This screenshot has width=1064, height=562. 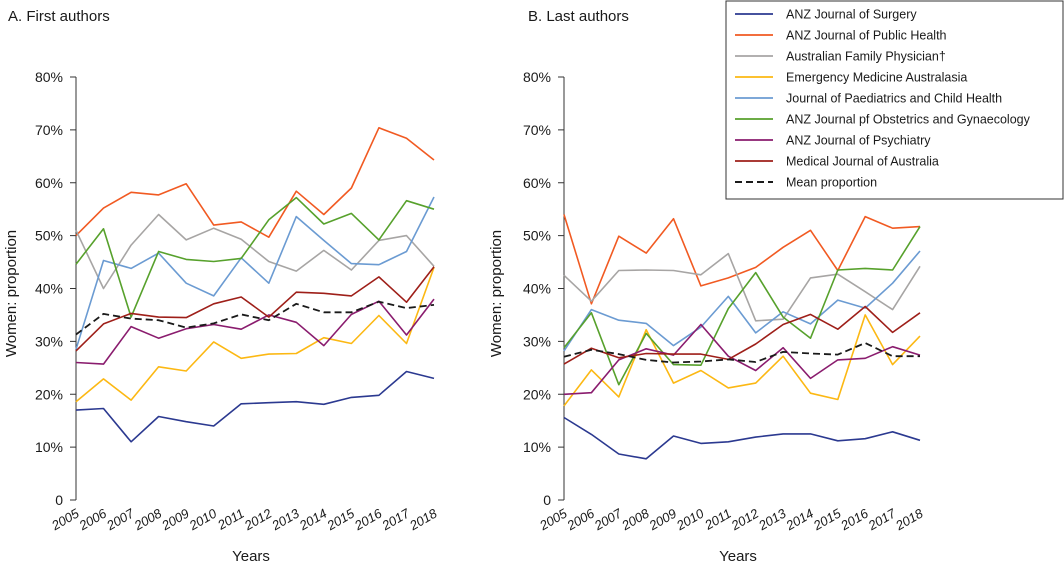 What do you see at coordinates (866, 57) in the screenshot?
I see `legend-label-australian-family-physician: Australian Family Physician†` at bounding box center [866, 57].